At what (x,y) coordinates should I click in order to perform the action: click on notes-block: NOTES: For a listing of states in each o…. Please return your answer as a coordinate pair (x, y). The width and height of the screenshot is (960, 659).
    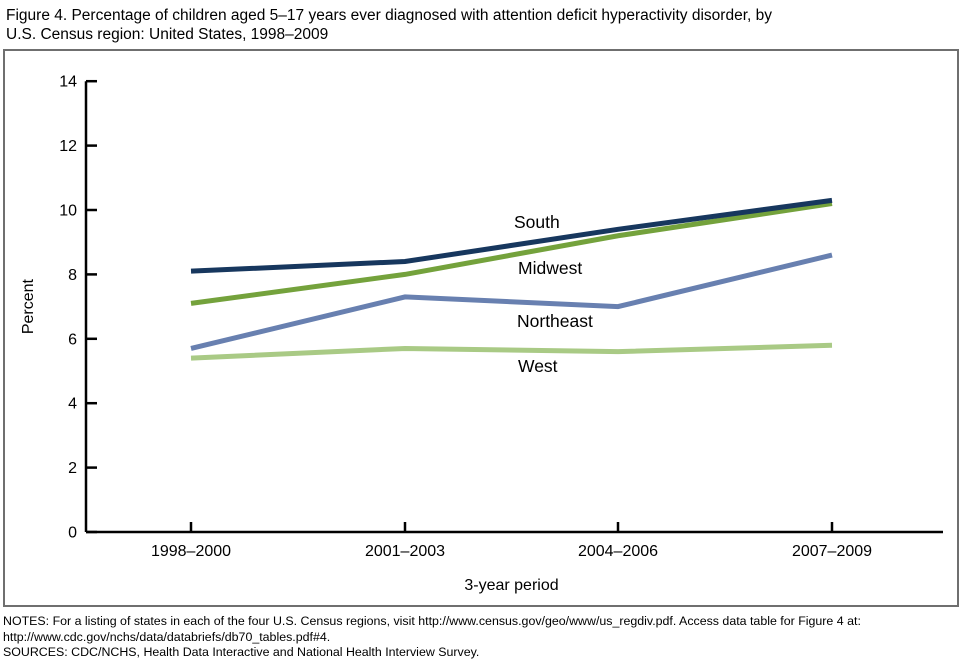
    Looking at the image, I should click on (476, 636).